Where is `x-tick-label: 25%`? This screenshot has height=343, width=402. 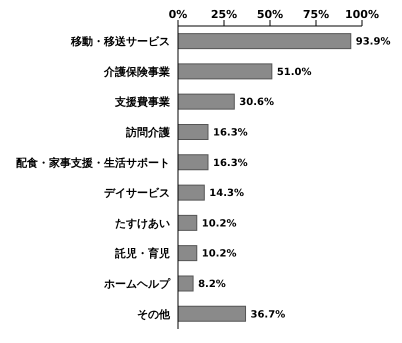 x-tick-label: 25% is located at coordinates (224, 14).